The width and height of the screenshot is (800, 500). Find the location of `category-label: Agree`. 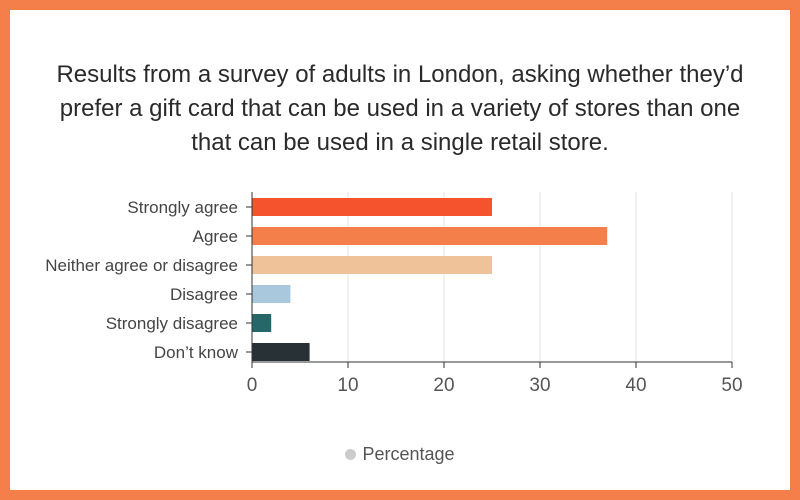

category-label: Agree is located at coordinates (215, 236).